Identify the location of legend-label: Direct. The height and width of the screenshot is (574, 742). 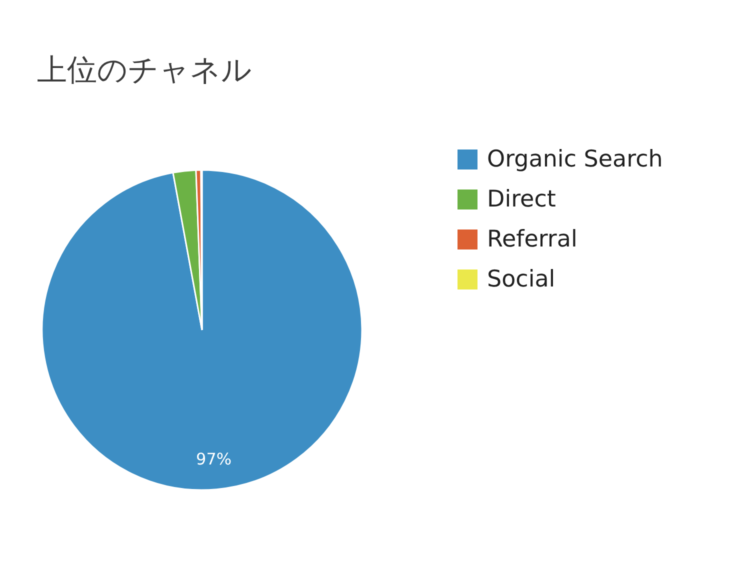
(521, 199).